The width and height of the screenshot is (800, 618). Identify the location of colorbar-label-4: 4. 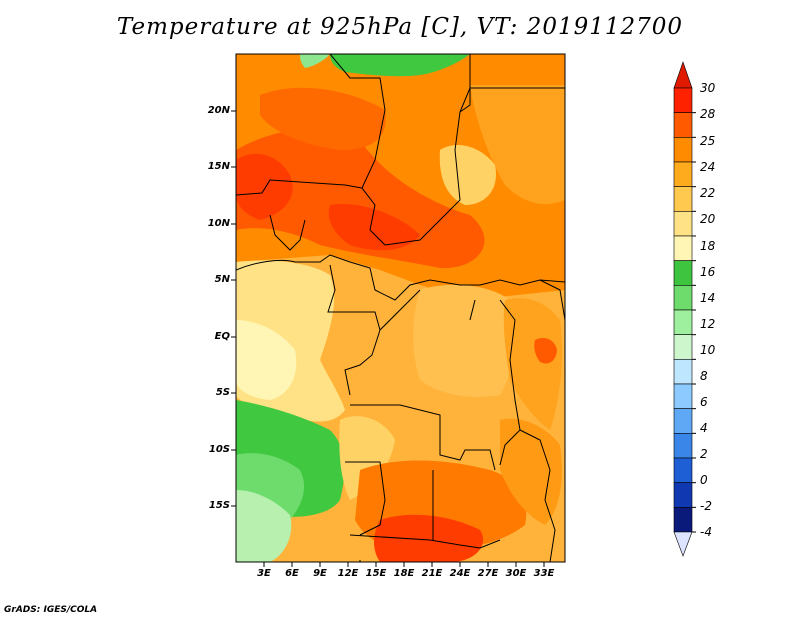
(704, 428).